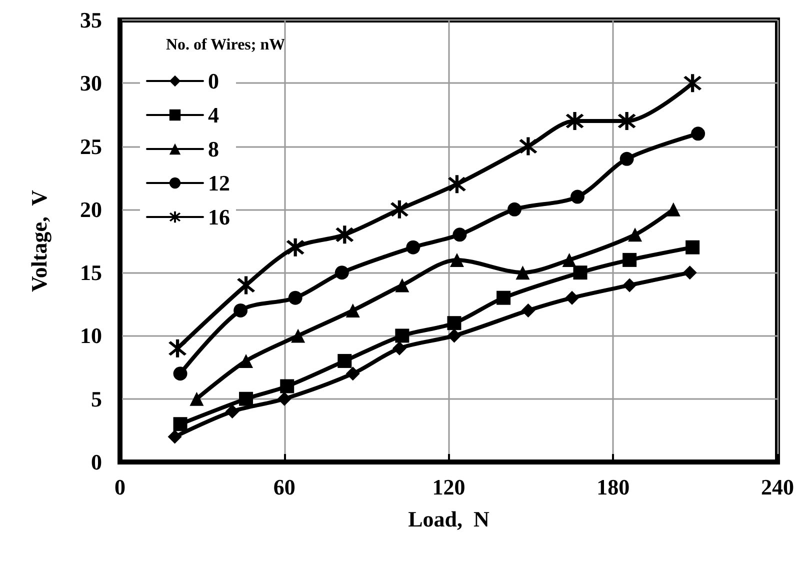  Describe the element at coordinates (91, 146) in the screenshot. I see `y-tick-label: 25` at that location.